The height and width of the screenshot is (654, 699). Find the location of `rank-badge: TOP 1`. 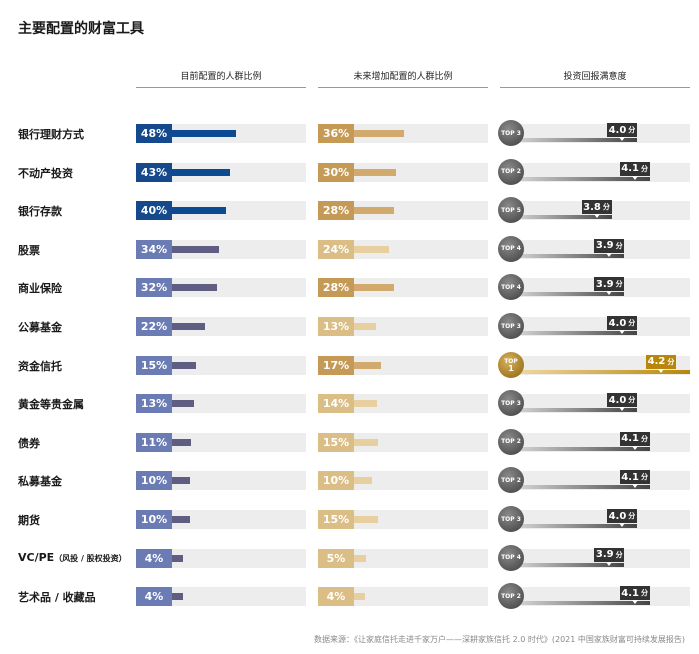

rank-badge: TOP 1 is located at coordinates (511, 364).